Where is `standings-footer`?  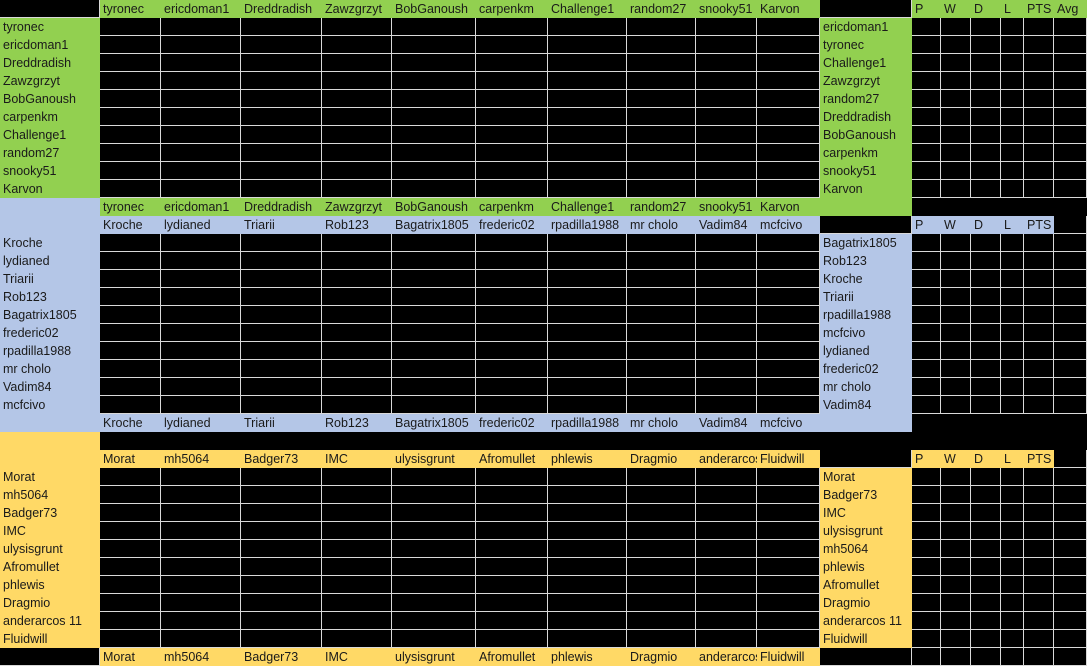 standings-footer is located at coordinates (866, 657).